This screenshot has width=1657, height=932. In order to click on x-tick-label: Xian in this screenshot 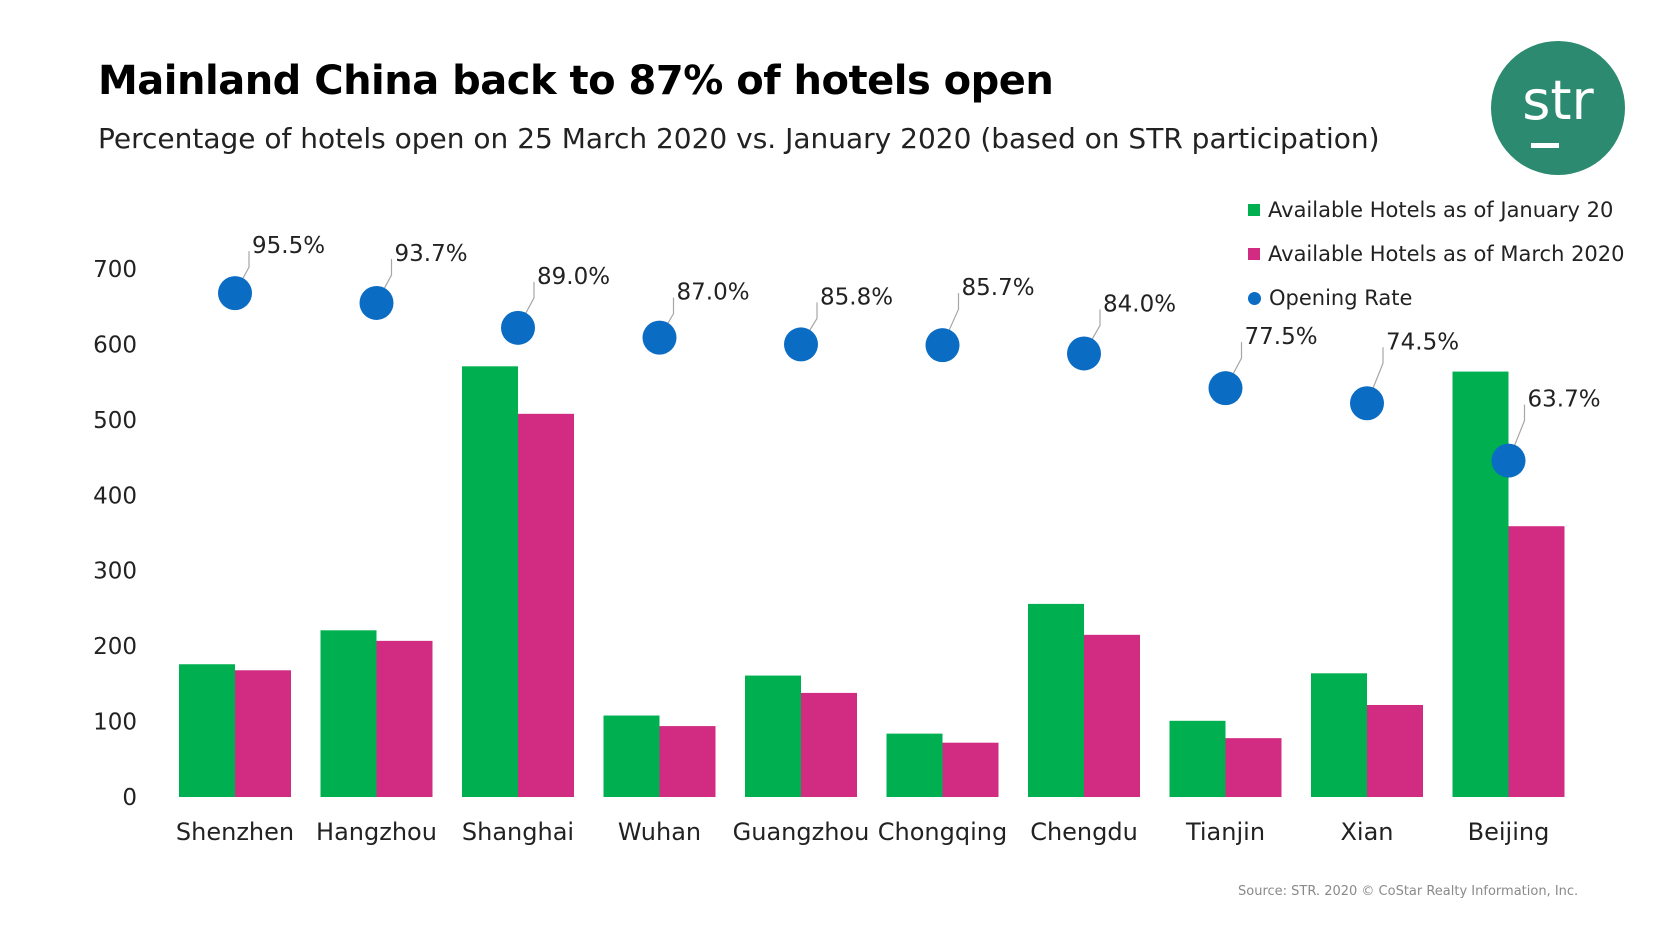, I will do `click(1366, 832)`.